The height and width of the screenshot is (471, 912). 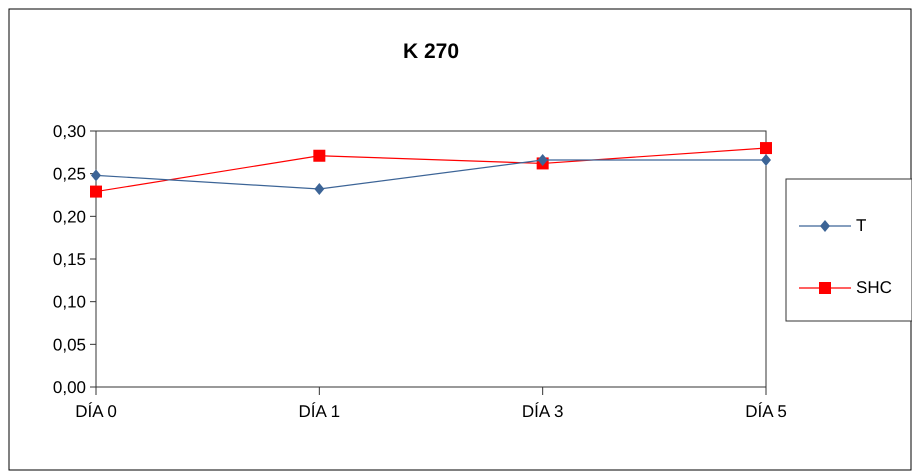 What do you see at coordinates (69, 131) in the screenshot?
I see `y-tick-label: 0,30` at bounding box center [69, 131].